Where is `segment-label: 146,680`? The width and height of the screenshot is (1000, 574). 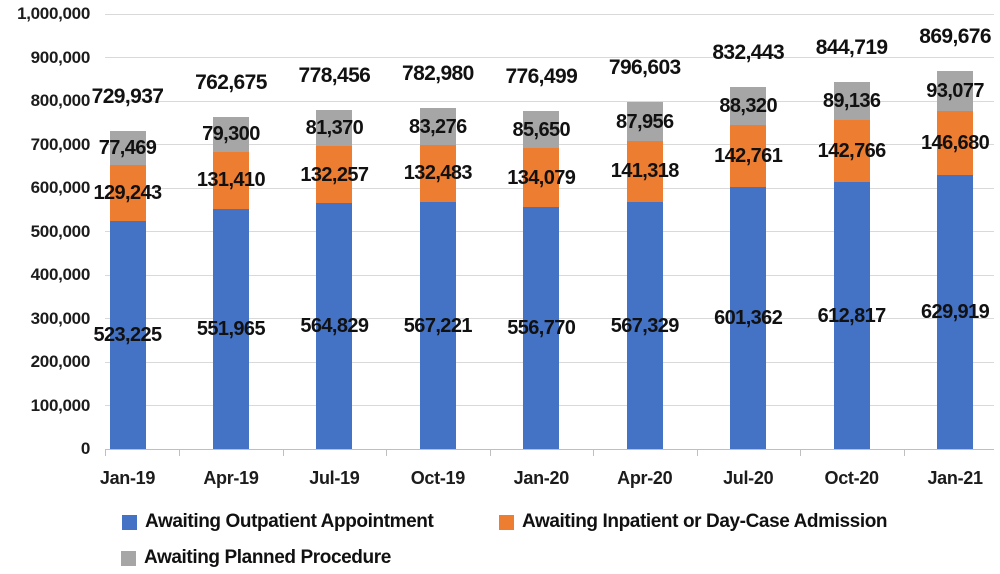
segment-label: 146,680 is located at coordinates (955, 143).